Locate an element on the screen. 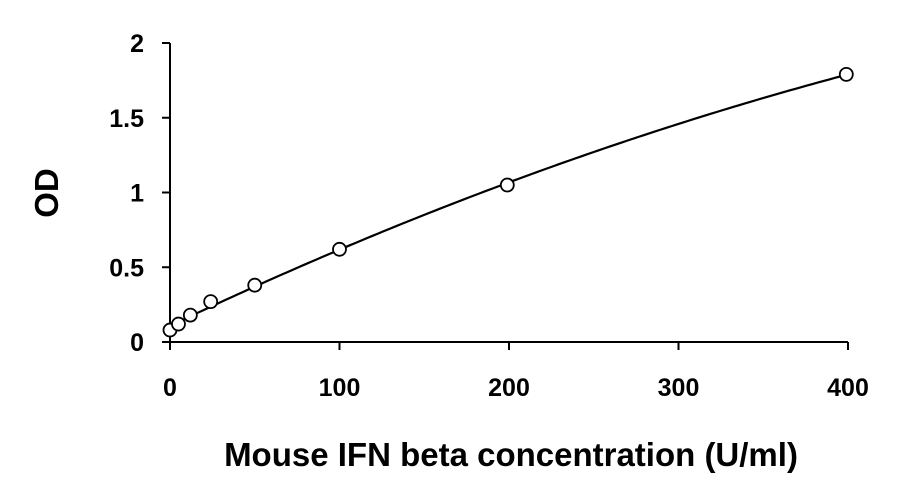 The width and height of the screenshot is (918, 501). y-tick-label: 1 is located at coordinates (137, 194).